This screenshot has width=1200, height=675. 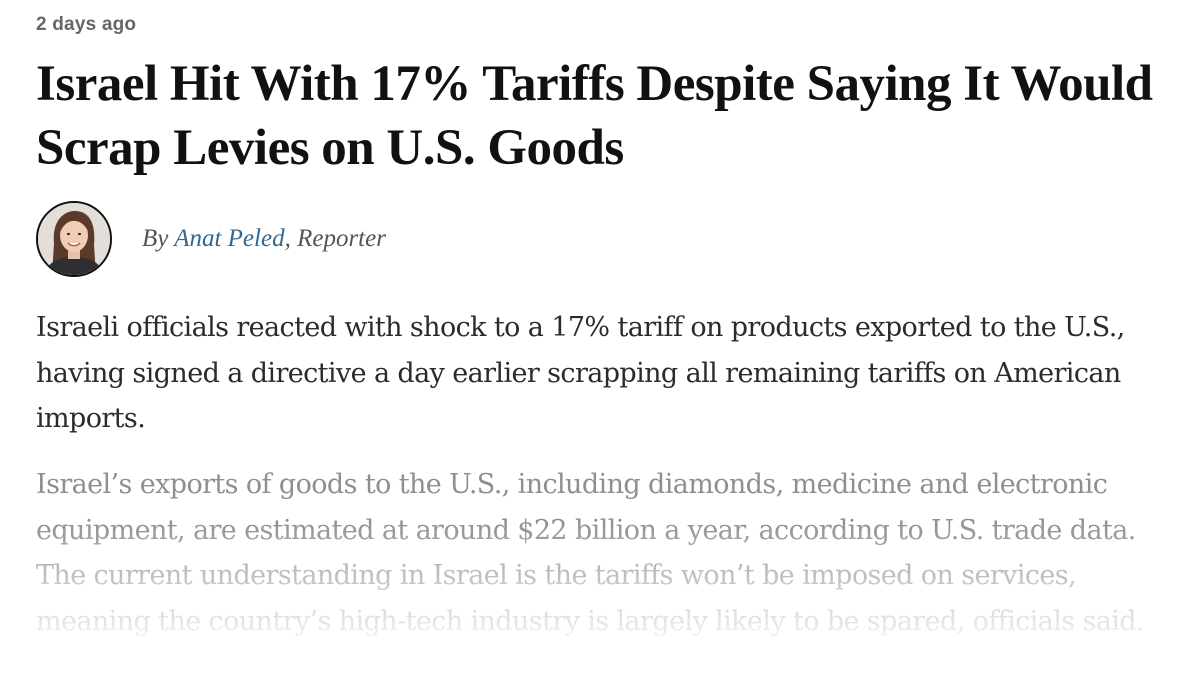 I want to click on author-portrait-image, so click(x=74, y=239).